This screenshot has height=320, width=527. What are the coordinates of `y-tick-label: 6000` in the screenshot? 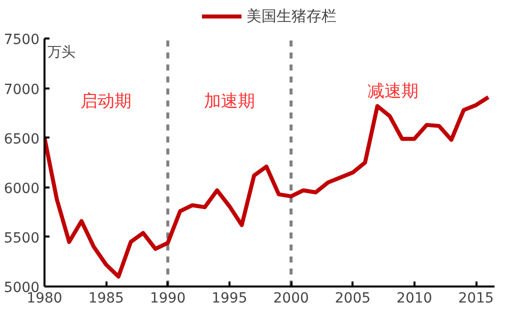 It's located at (22, 188).